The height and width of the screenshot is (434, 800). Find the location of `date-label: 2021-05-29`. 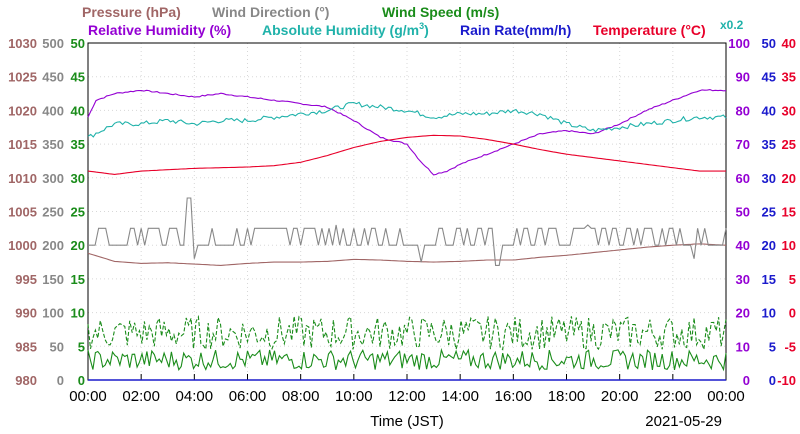

date-label: 2021-05-29 is located at coordinates (683, 421).